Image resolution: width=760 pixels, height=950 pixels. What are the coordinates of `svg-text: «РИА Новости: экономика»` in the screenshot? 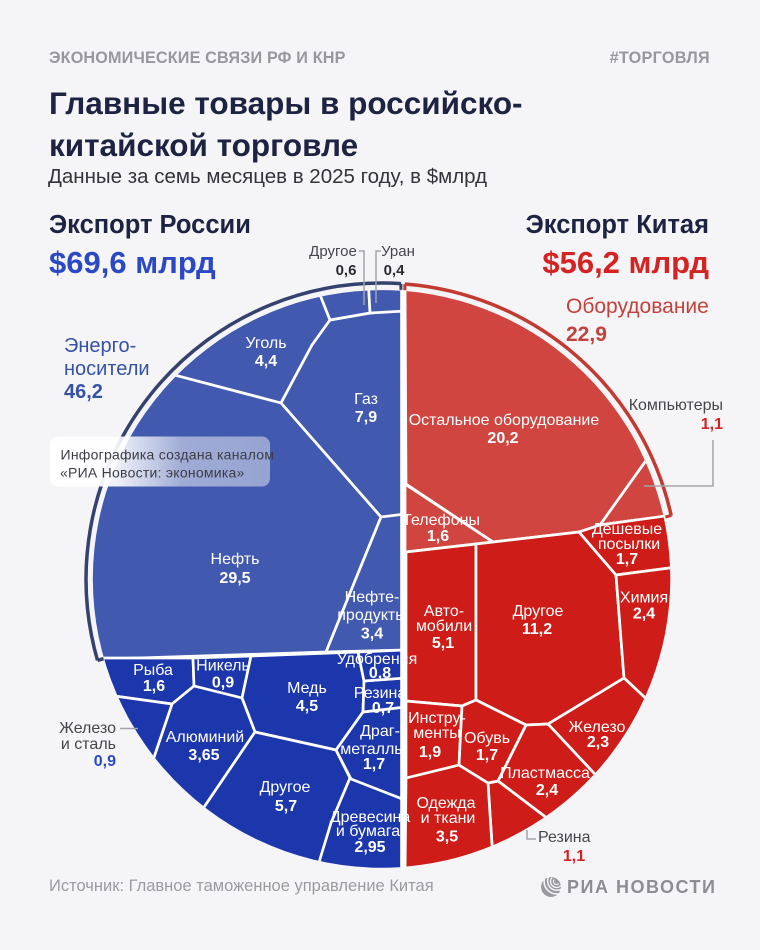 It's located at (152, 473).